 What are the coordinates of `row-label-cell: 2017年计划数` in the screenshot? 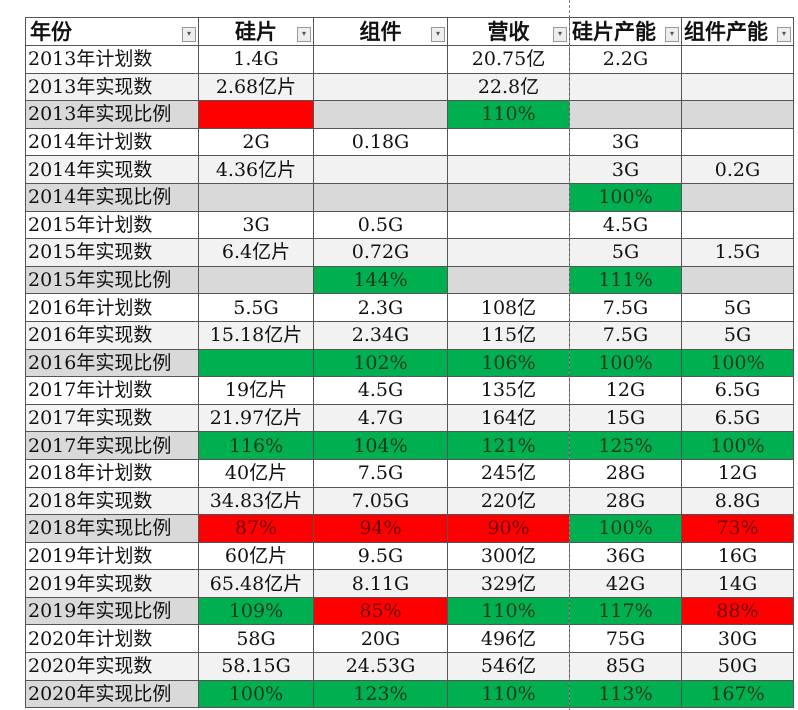 It's located at (112, 390).